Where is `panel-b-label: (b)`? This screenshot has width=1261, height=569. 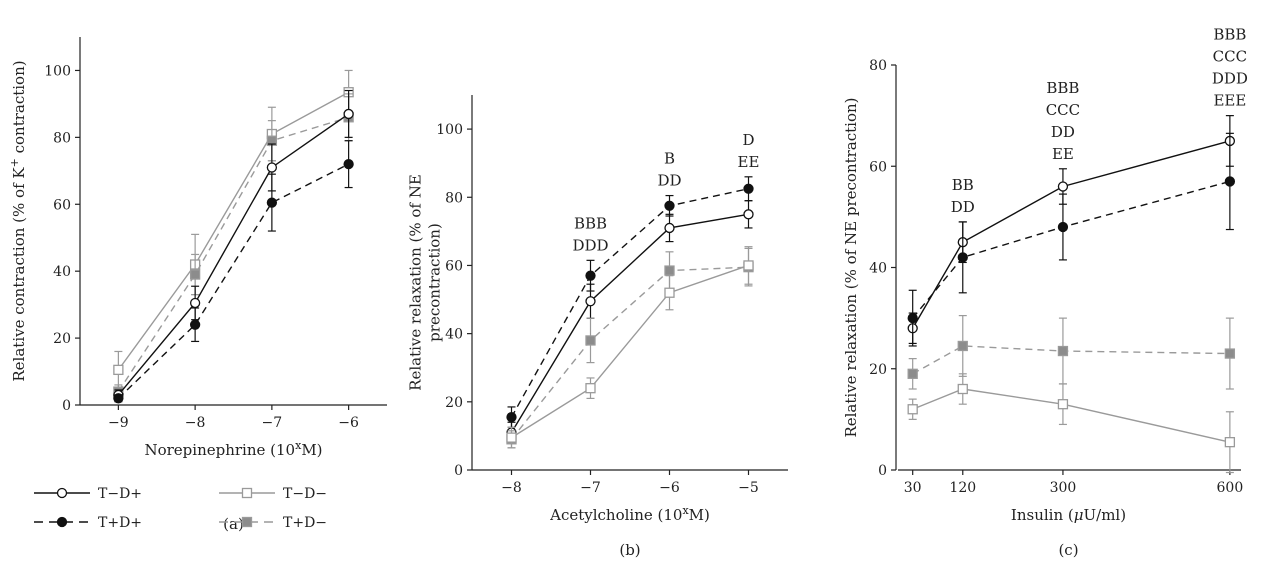
panel-b-label: (b) is located at coordinates (629, 550).